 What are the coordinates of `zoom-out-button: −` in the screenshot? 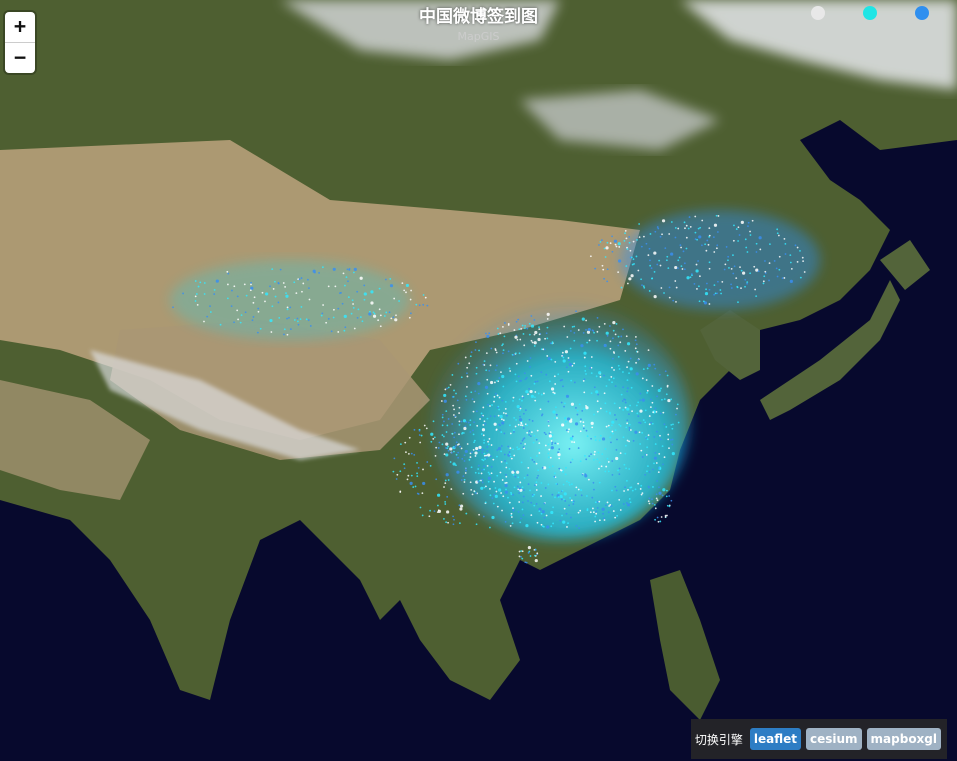 It's located at (20, 57).